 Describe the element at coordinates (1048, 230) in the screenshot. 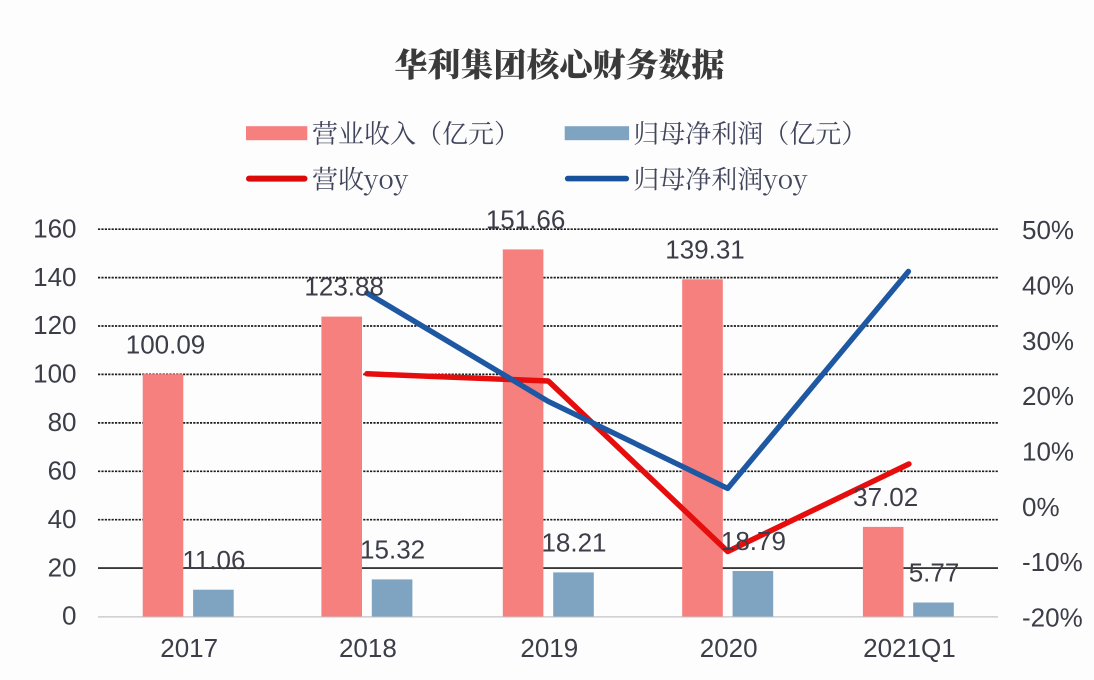

I see `svg-text: 50%` at that location.